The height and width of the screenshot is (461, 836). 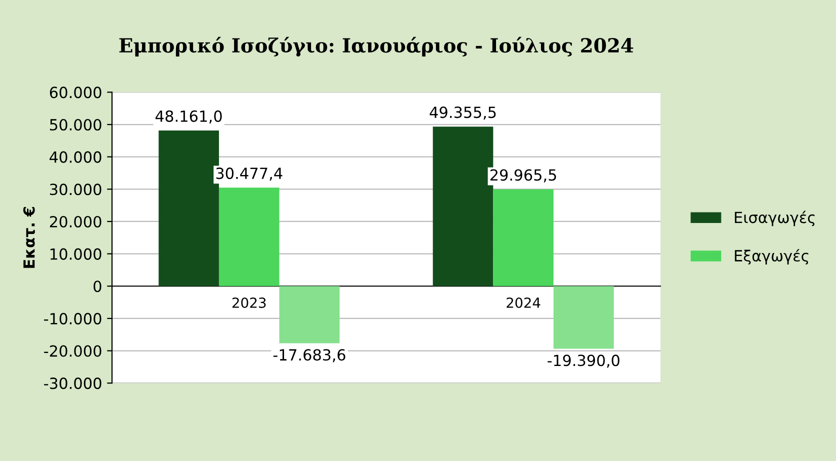 I want to click on y-tick-label: 50.000, so click(x=76, y=124).